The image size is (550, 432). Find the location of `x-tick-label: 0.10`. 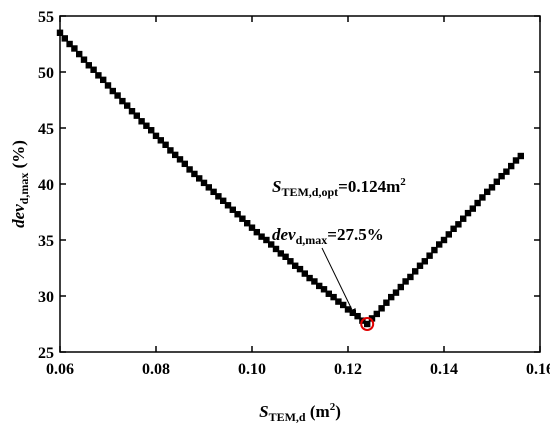

x-tick-label: 0.10 is located at coordinates (252, 369).